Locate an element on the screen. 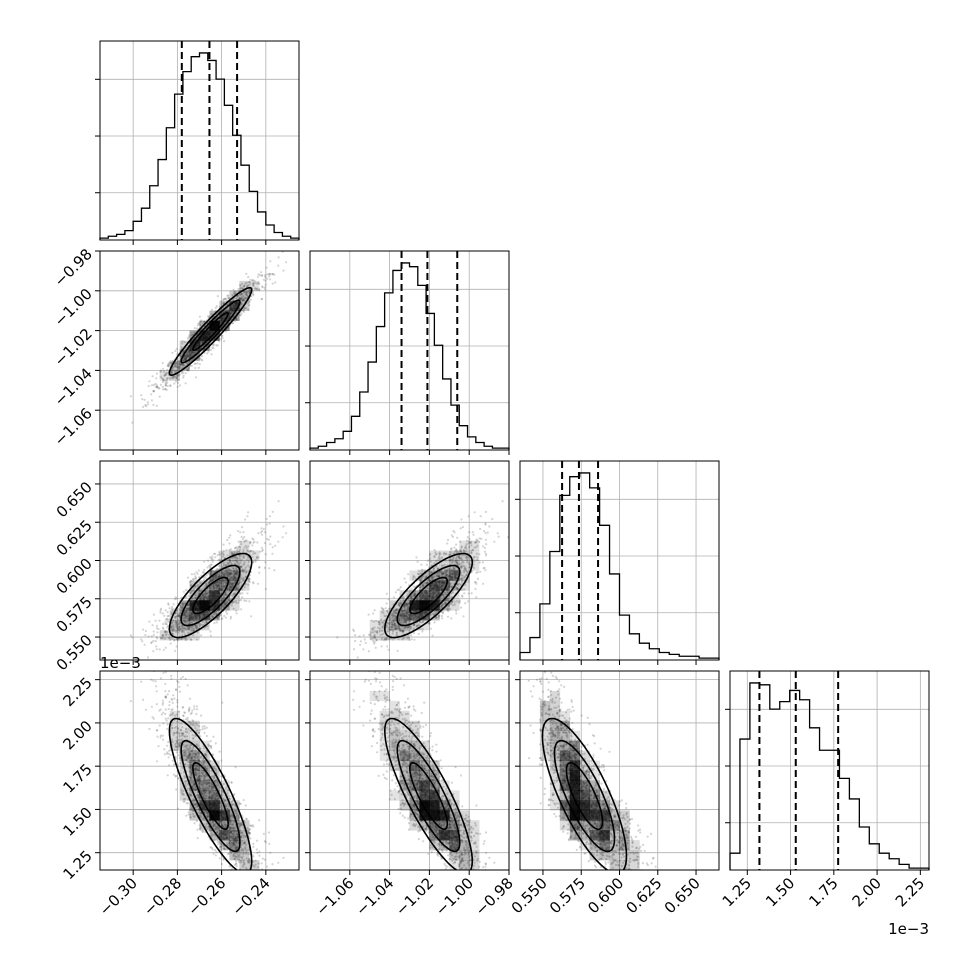  density-cell is located at coordinates (244, 296).